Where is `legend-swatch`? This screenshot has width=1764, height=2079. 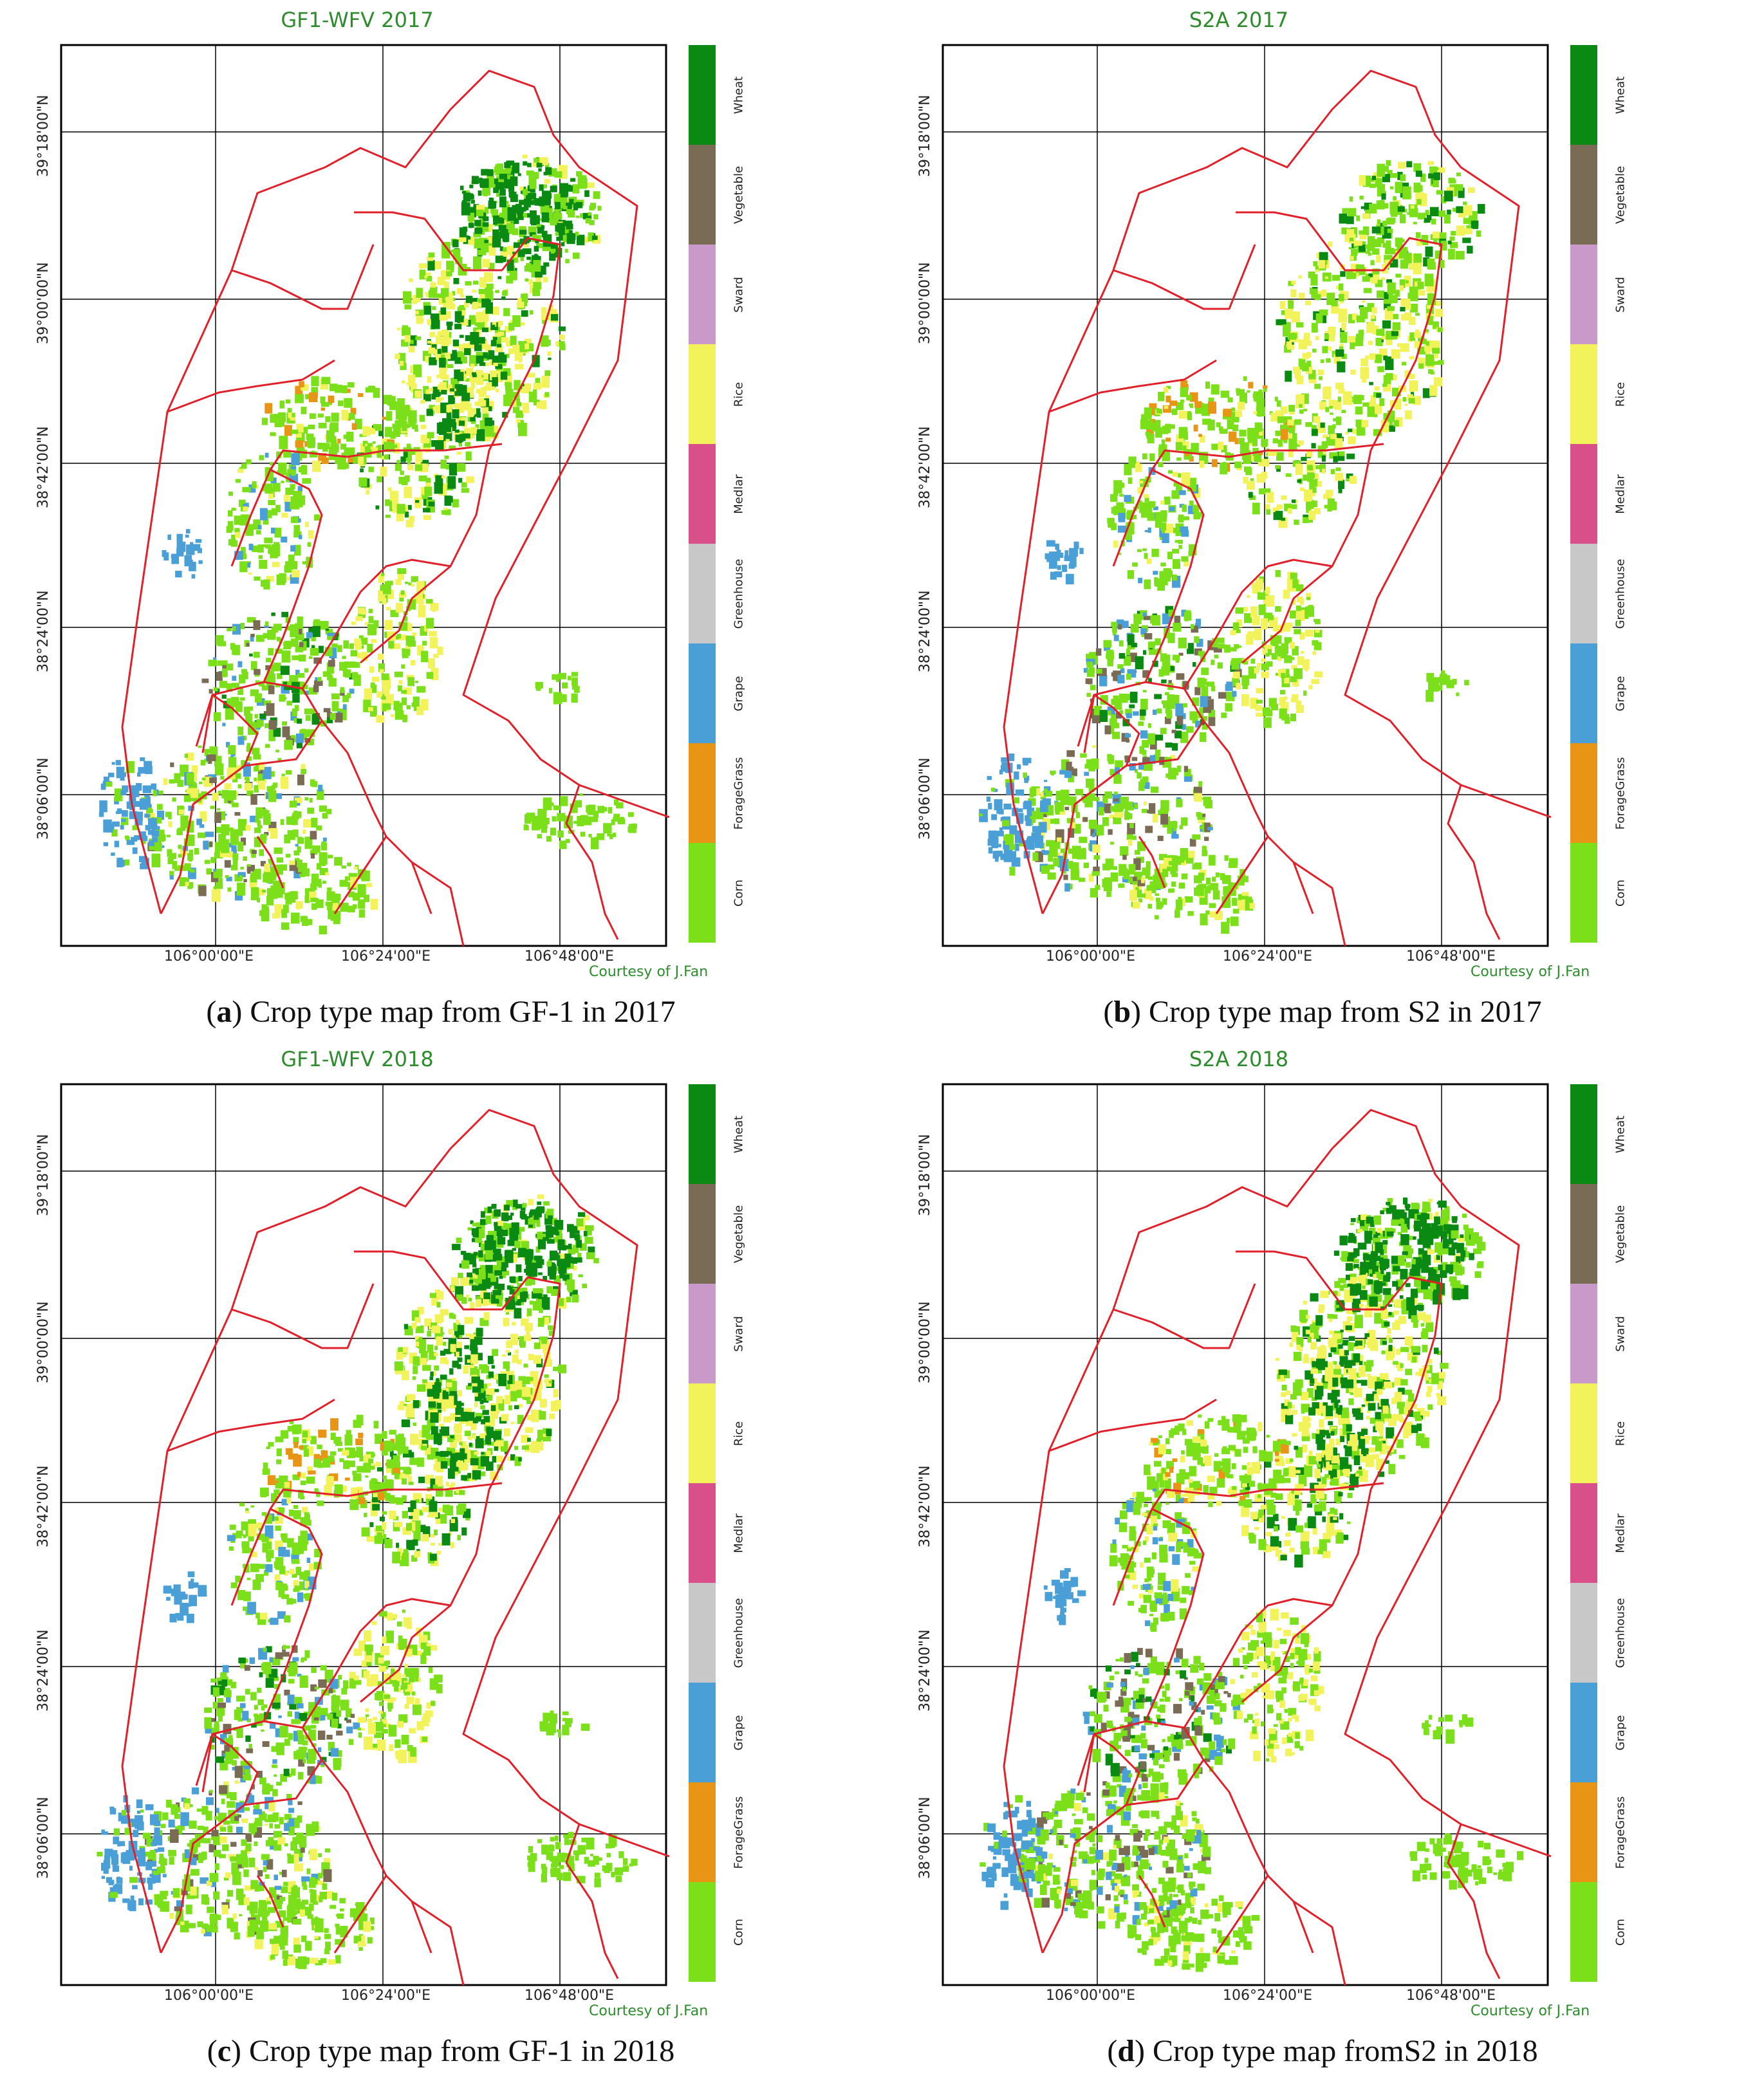 legend-swatch is located at coordinates (702, 893).